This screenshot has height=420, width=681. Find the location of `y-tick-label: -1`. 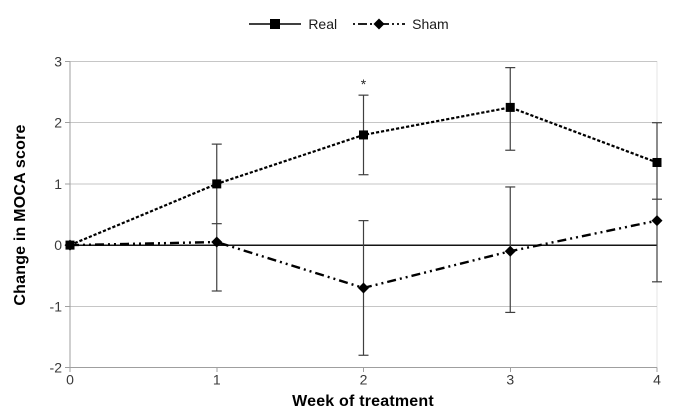

y-tick-label: -1 is located at coordinates (56, 306).